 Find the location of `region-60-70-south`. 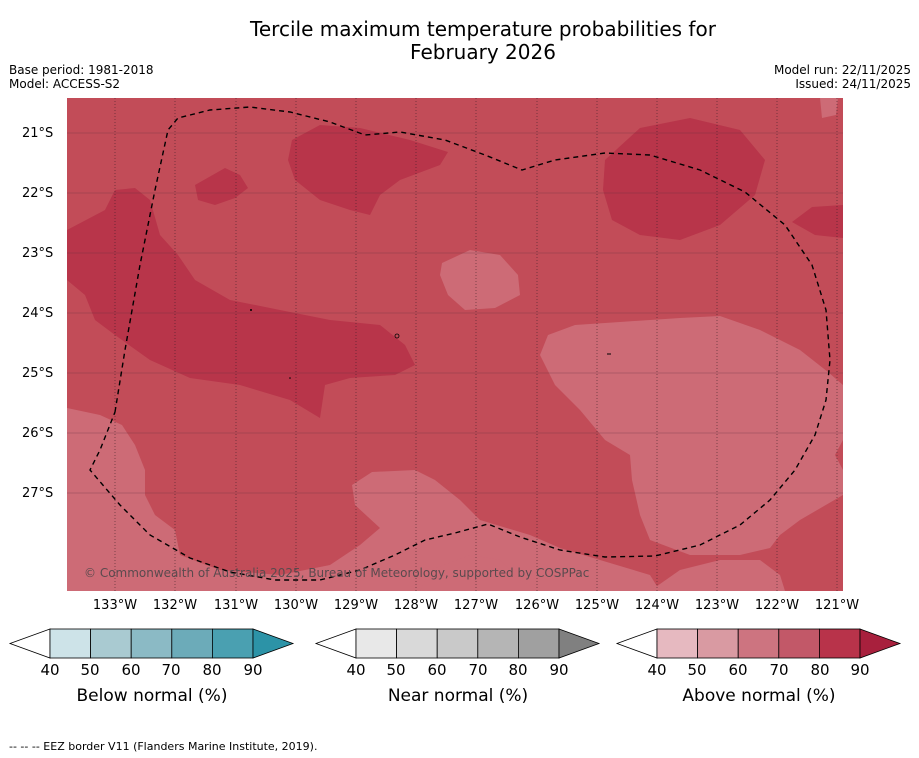

region-60-70-south is located at coordinates (480, 573).